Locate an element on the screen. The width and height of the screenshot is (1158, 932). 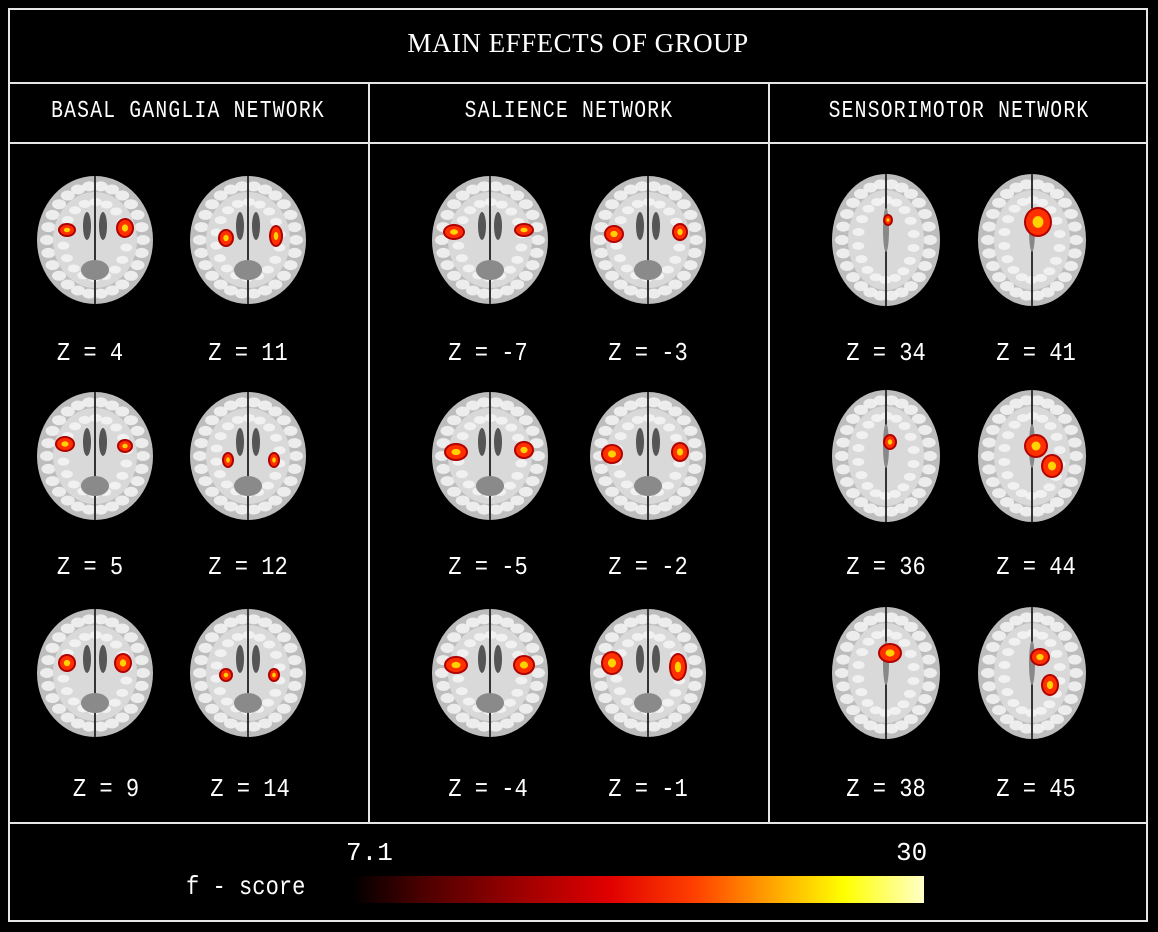
slice-label: Z = -7 is located at coordinates (488, 353).